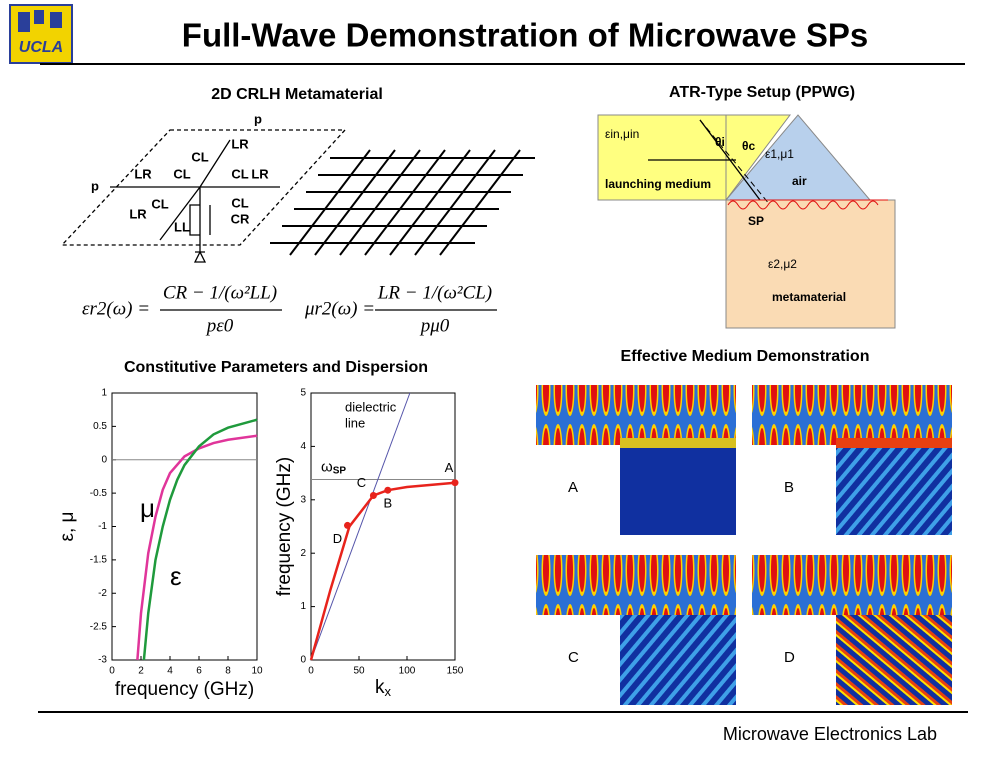 This screenshot has width=1008, height=768. What do you see at coordinates (573, 657) in the screenshot?
I see `plot-label: C` at bounding box center [573, 657].